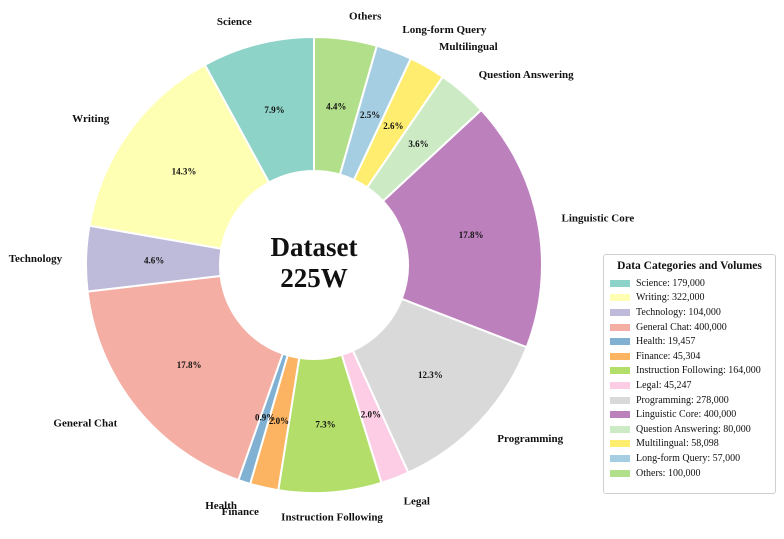 The width and height of the screenshot is (784, 539). I want to click on legend-label: Finance: 45,304, so click(668, 356).